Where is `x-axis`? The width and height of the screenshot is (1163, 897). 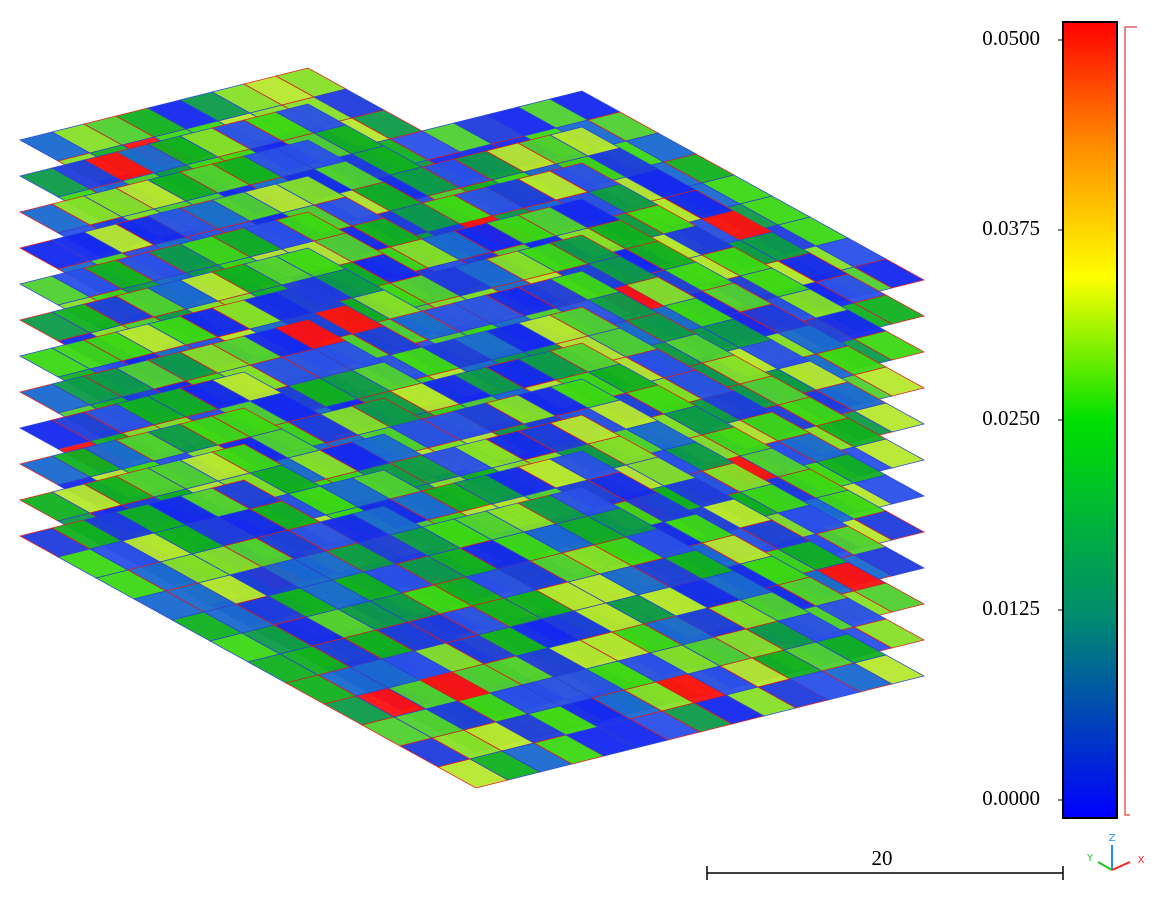 x-axis is located at coordinates (1121, 866).